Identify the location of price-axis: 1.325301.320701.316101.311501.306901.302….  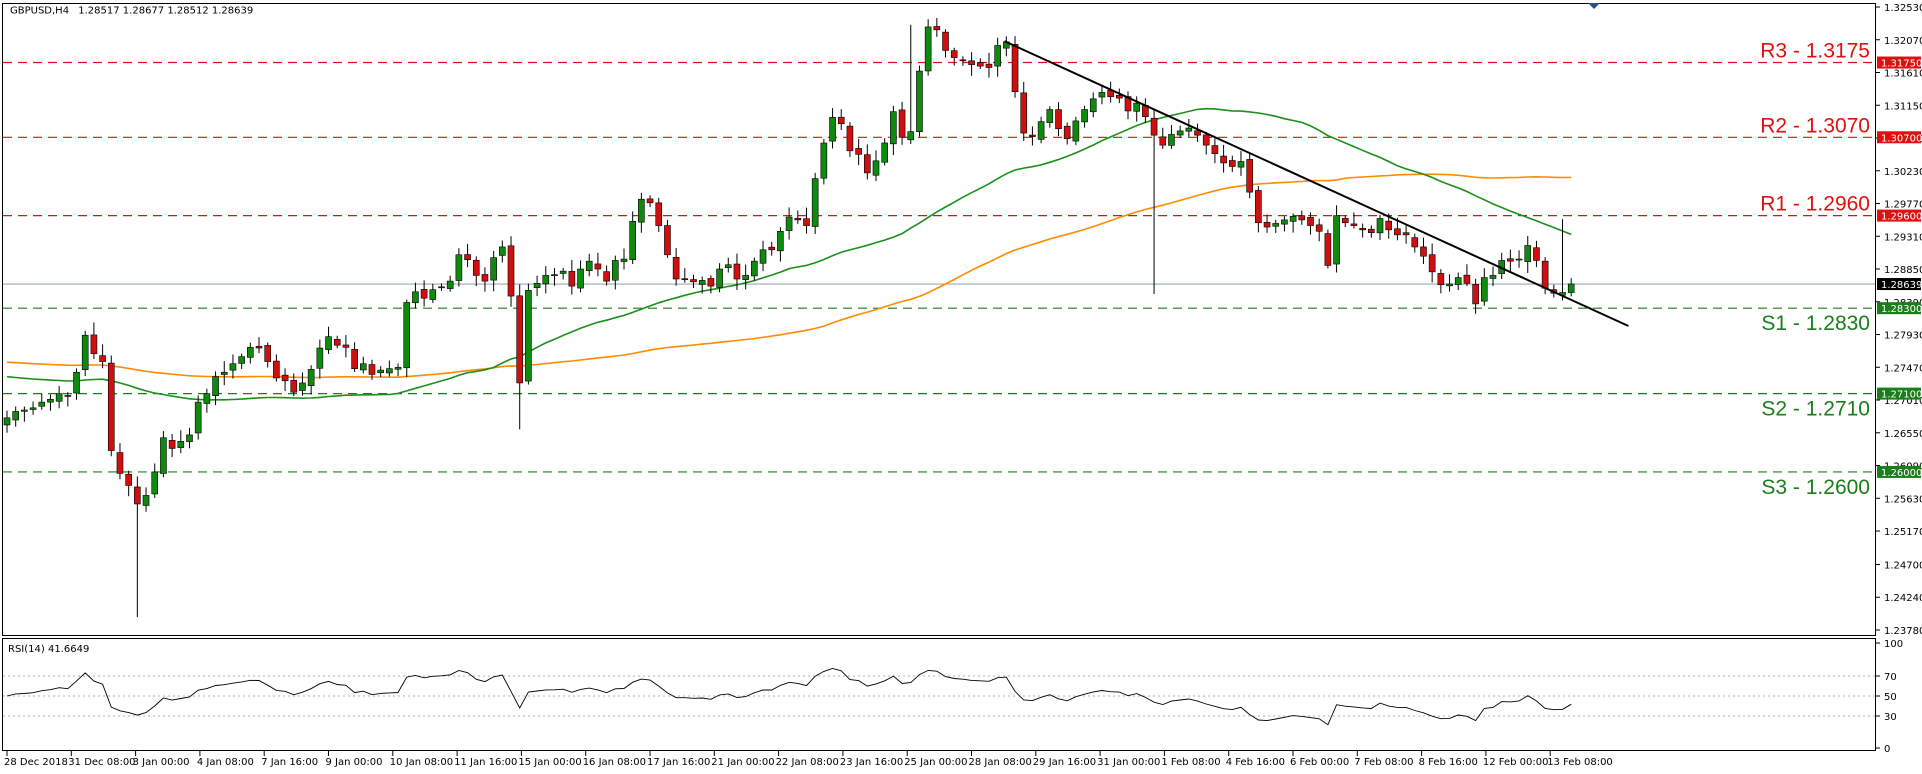
(1898, 320).